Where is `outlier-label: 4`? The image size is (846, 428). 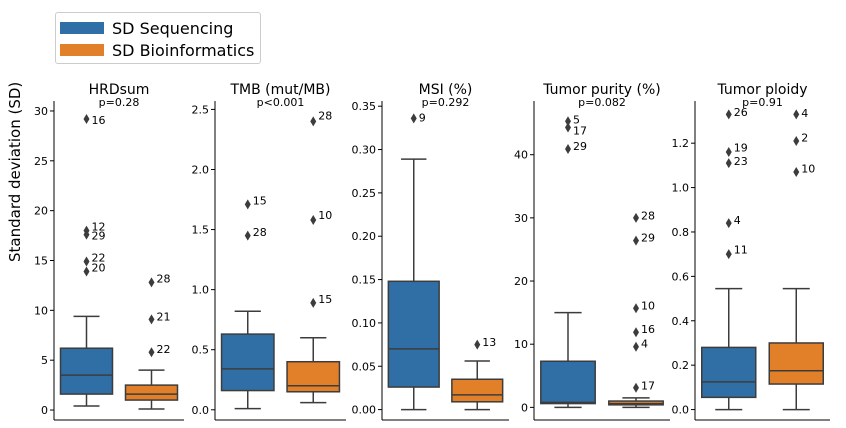
outlier-label: 4 is located at coordinates (644, 344).